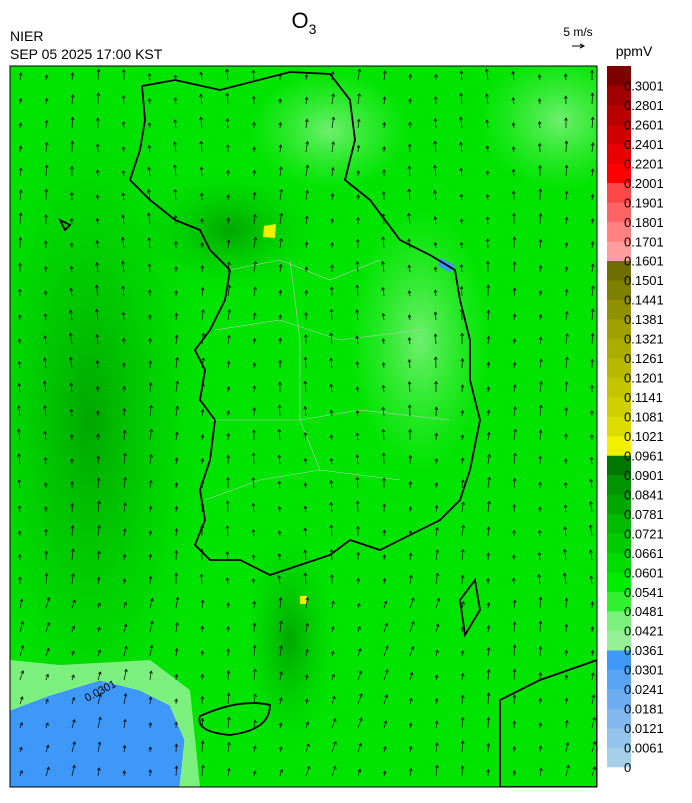 The width and height of the screenshot is (692, 803). What do you see at coordinates (644, 631) in the screenshot?
I see `colorbar-label: 0.0421` at bounding box center [644, 631].